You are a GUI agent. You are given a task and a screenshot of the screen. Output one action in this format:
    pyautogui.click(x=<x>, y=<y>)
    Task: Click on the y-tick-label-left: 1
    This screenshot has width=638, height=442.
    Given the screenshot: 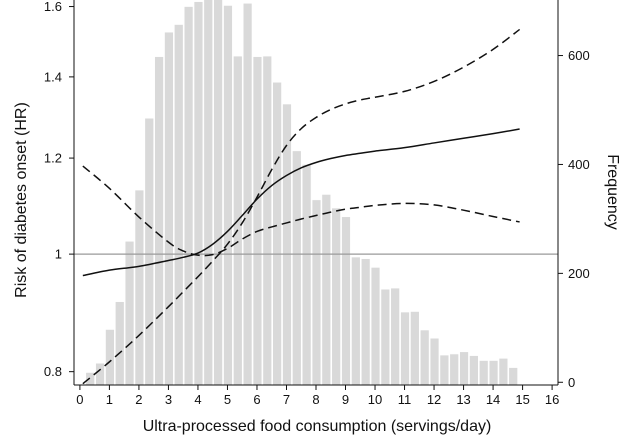 What is the action you would take?
    pyautogui.click(x=58, y=254)
    